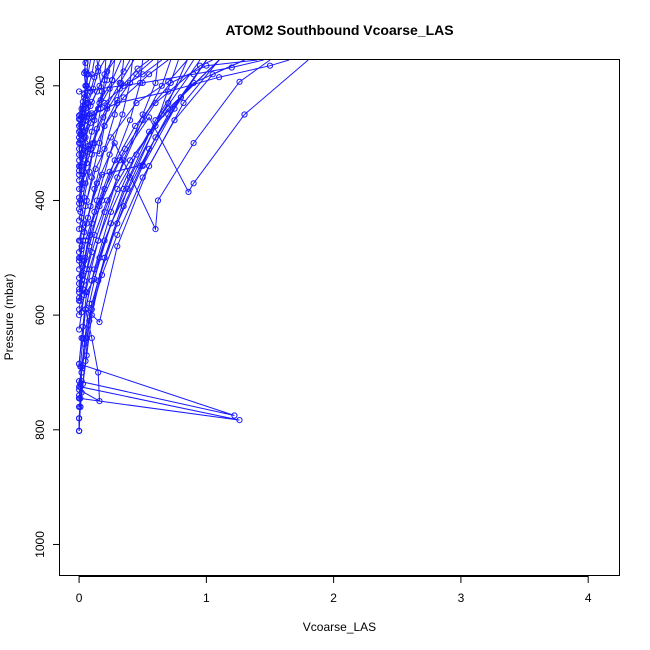 The width and height of the screenshot is (650, 650). Describe the element at coordinates (333, 598) in the screenshot. I see `x-tick-label: 2` at that location.